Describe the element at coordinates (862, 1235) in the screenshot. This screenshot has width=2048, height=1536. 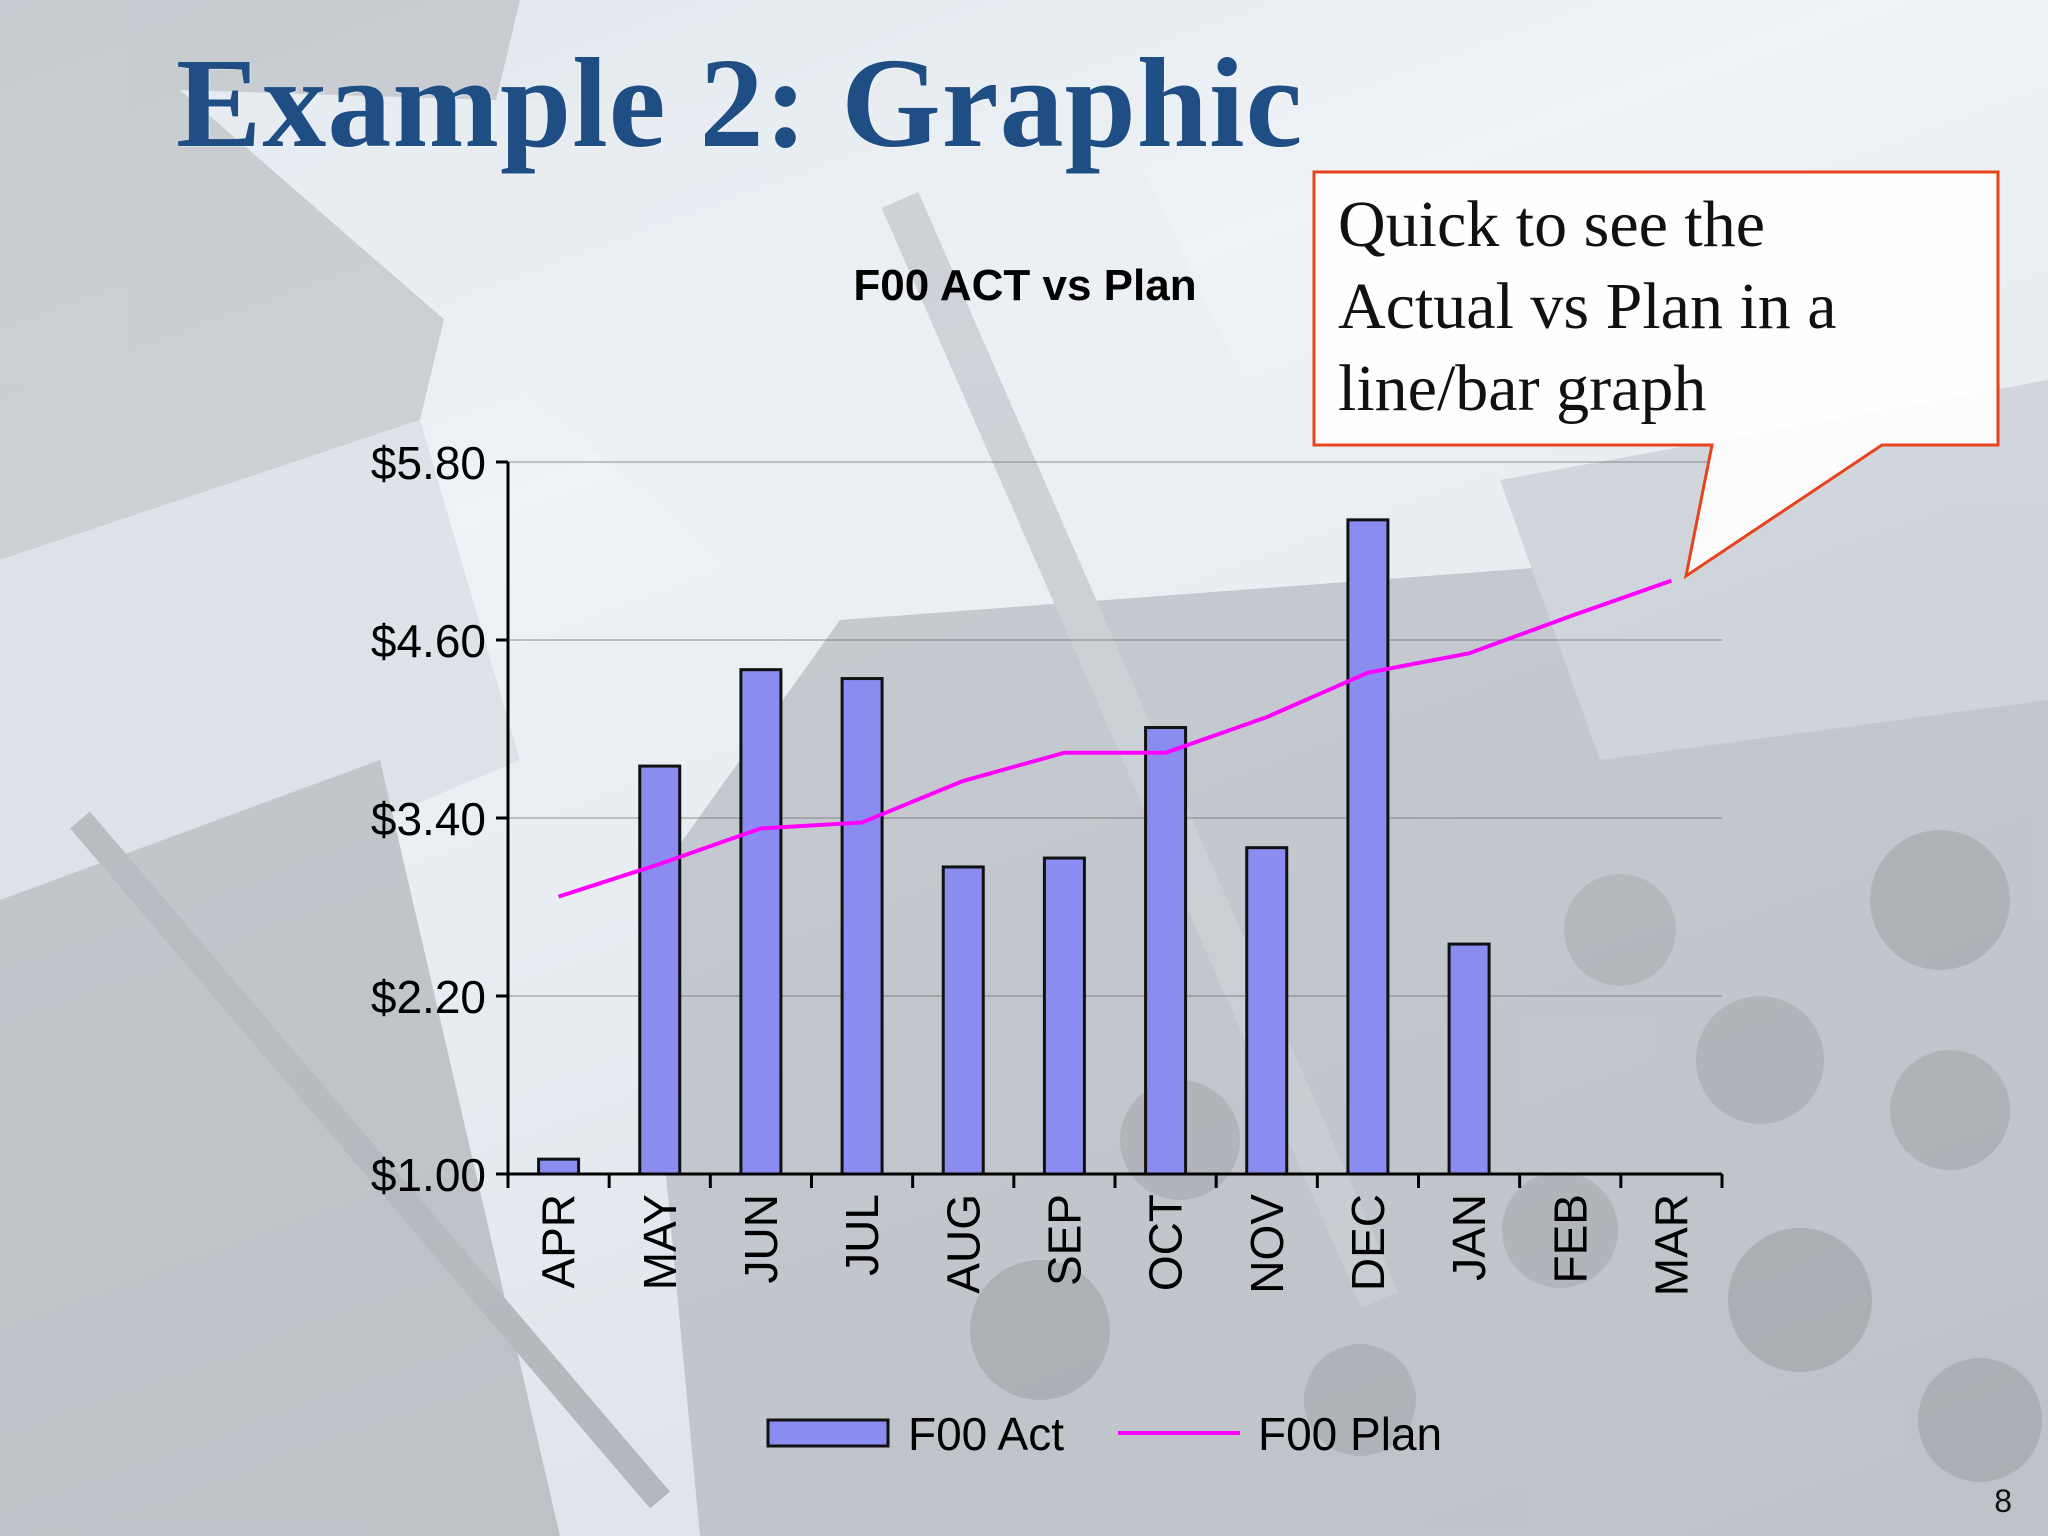
I see `x-tick-label: JUL` at that location.